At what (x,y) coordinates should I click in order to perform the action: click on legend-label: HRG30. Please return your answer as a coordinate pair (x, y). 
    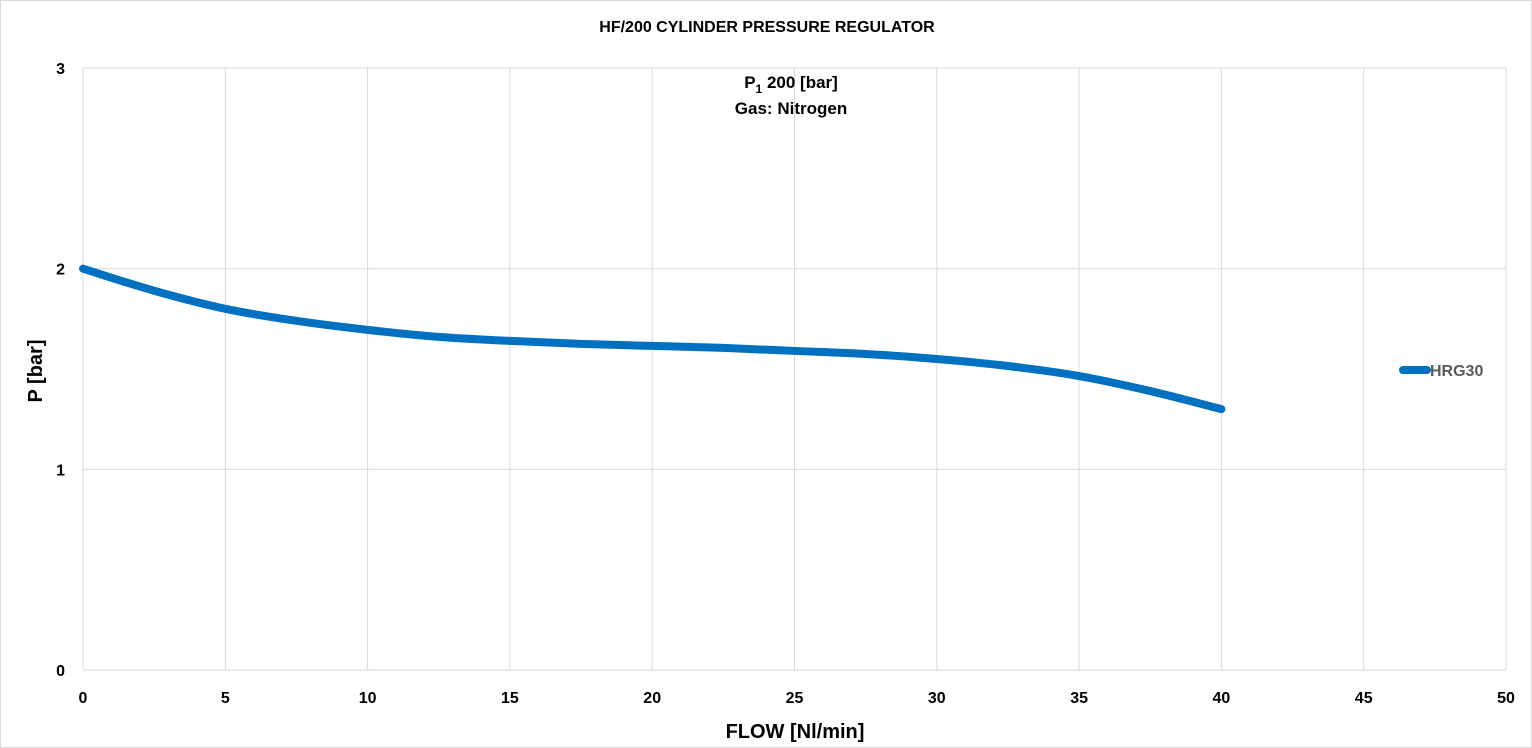
    Looking at the image, I should click on (1456, 371).